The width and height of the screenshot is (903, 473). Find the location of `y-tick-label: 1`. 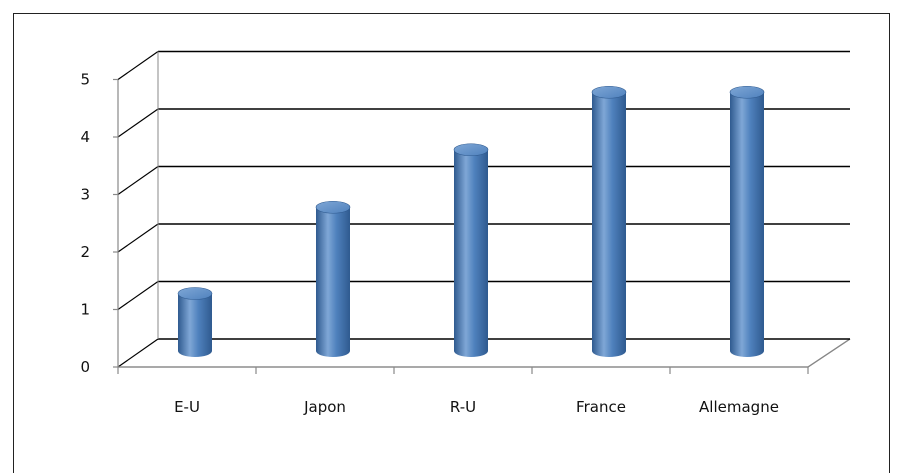

y-tick-label: 1 is located at coordinates (85, 310).